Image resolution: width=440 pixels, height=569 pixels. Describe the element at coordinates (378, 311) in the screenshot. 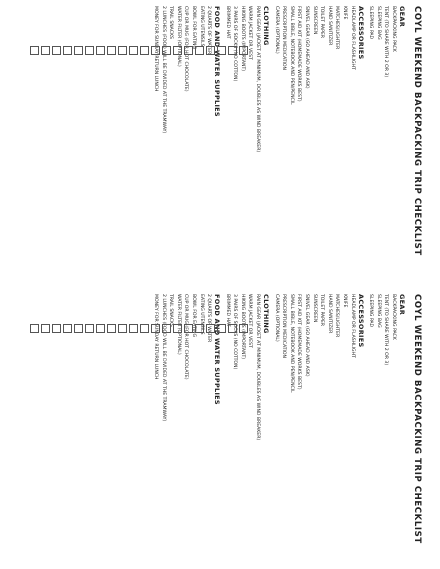

I see `list-item: SLEEPING BAG` at that location.